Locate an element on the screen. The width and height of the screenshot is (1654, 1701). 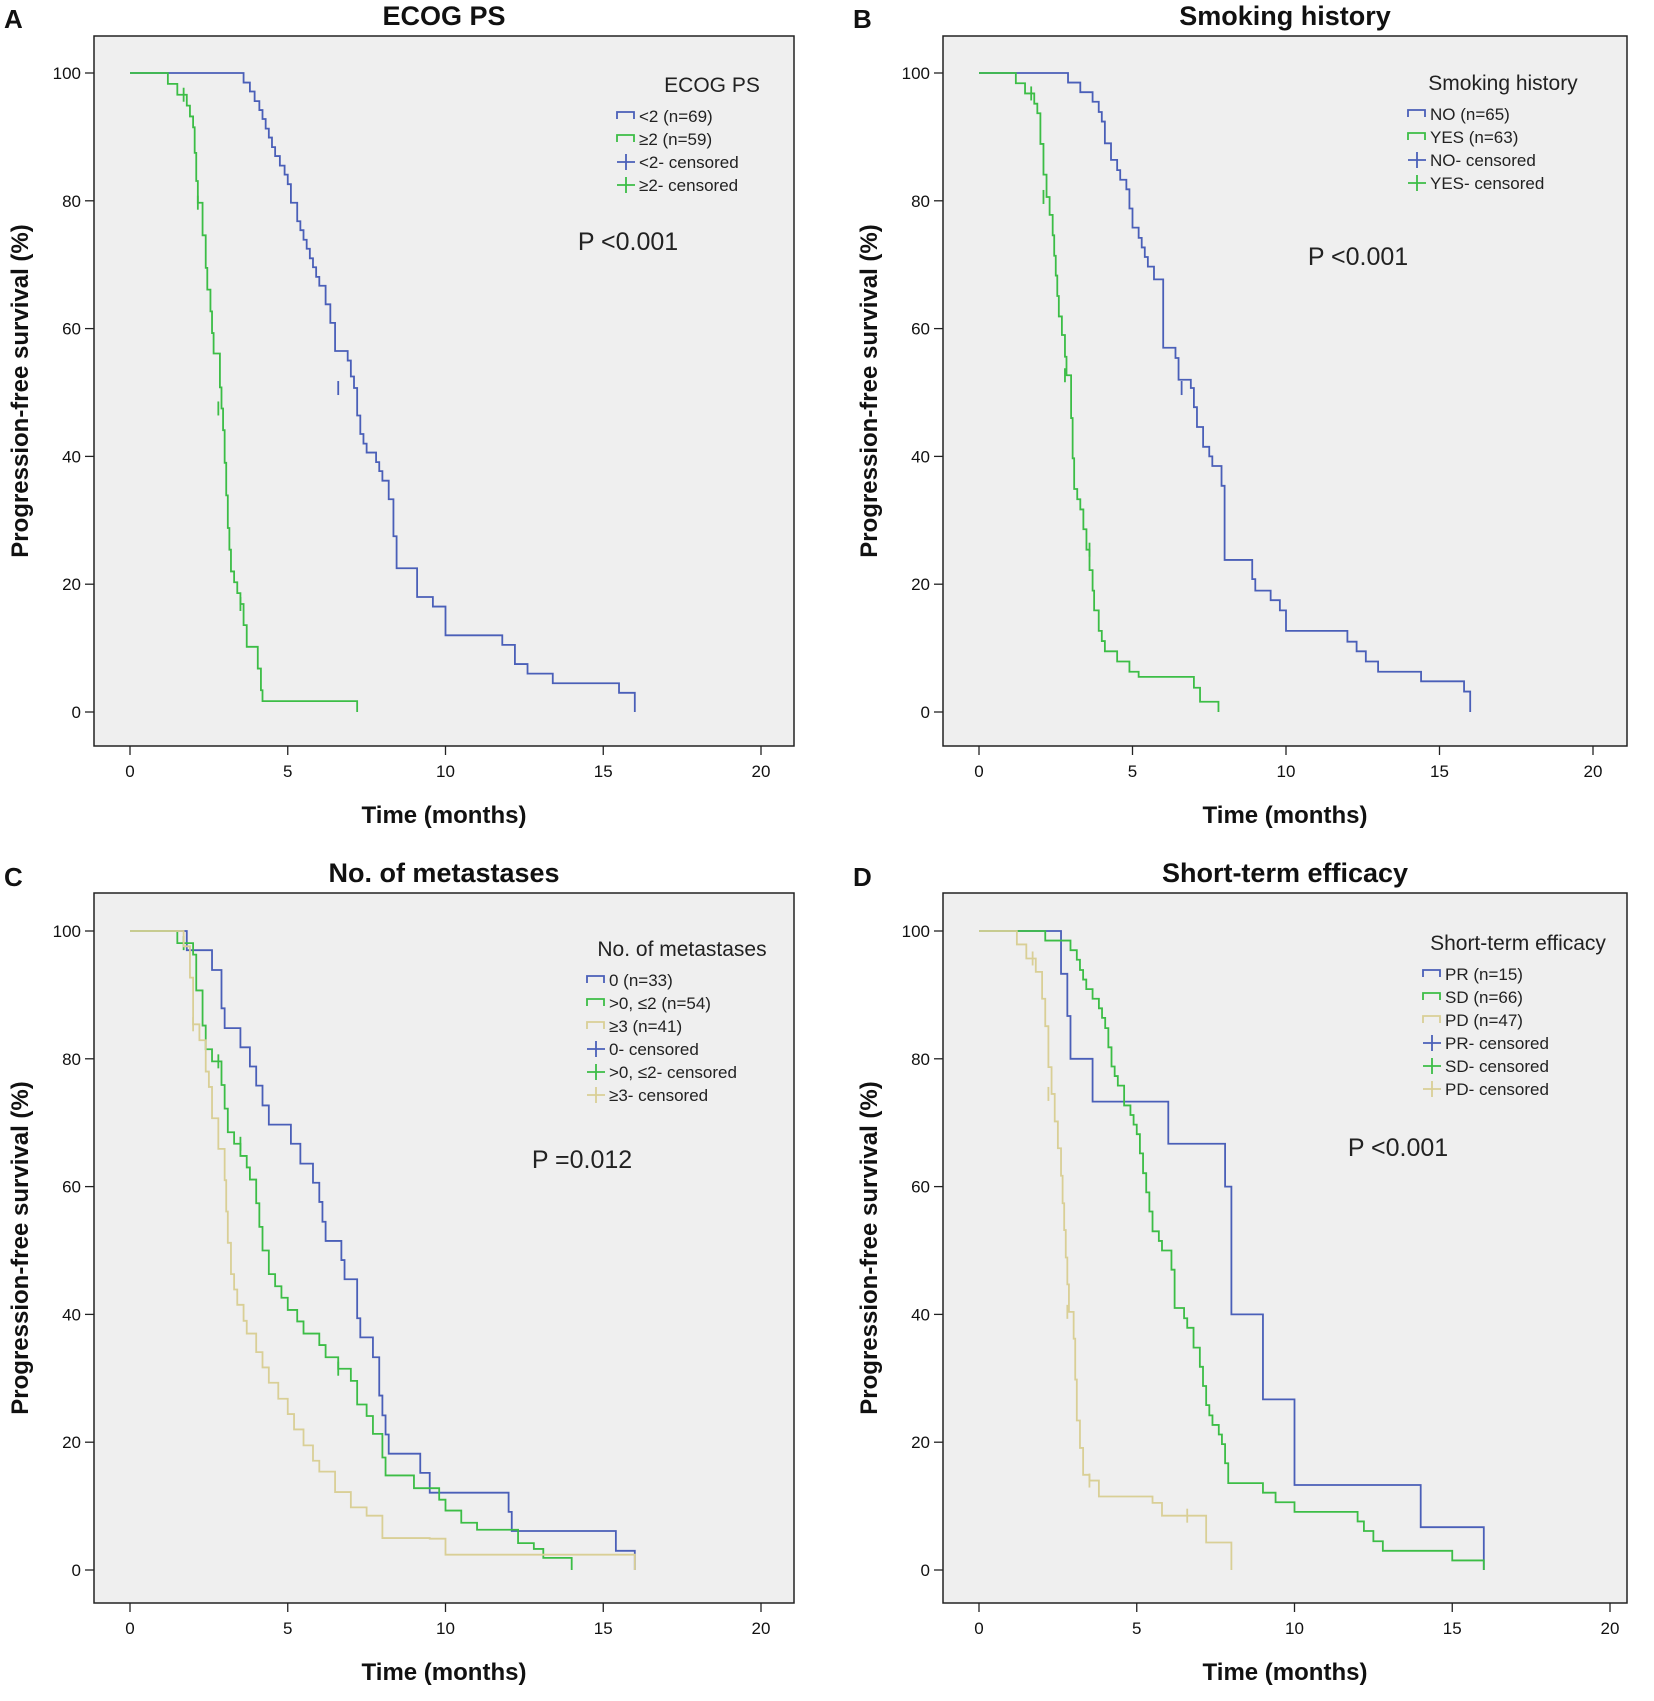
legend-label: 0 (n=33) is located at coordinates (641, 980).